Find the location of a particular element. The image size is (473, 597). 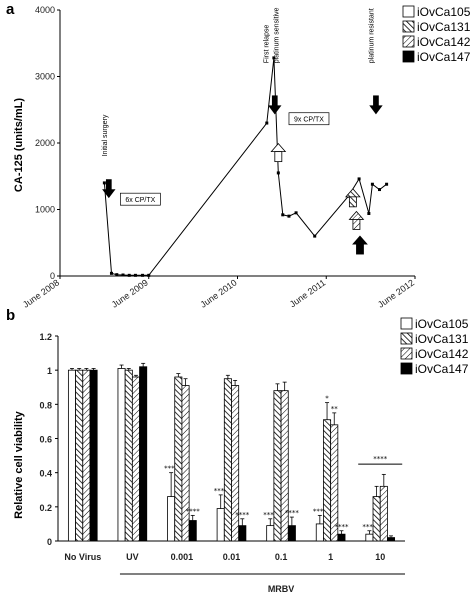

iovca147-arrow is located at coordinates (360, 245).